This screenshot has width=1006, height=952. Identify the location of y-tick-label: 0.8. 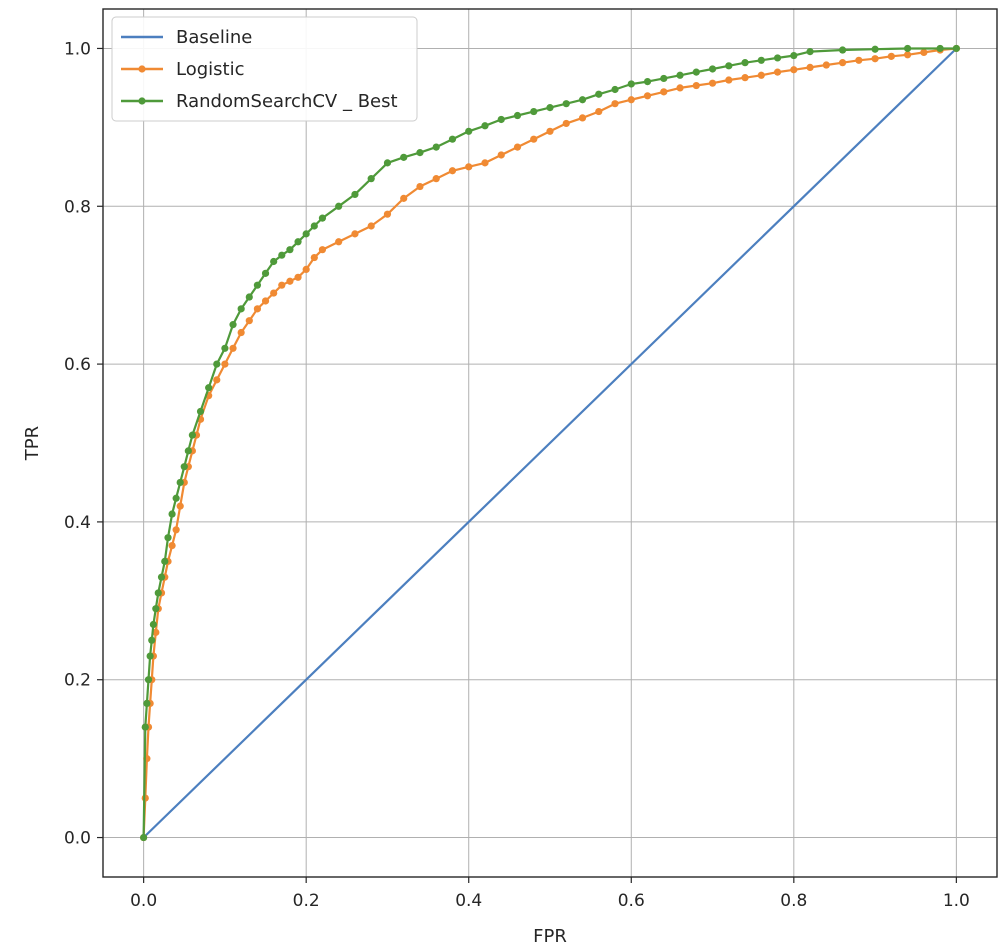
(77, 207).